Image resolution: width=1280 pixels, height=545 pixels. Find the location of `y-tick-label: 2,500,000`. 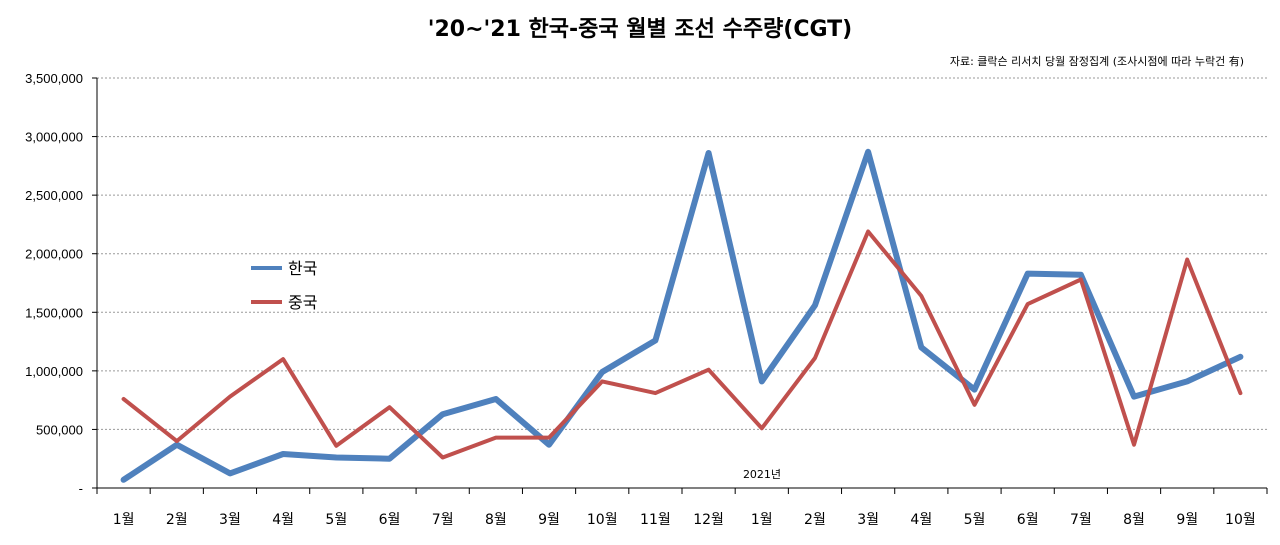

y-tick-label: 2,500,000 is located at coordinates (54, 195).